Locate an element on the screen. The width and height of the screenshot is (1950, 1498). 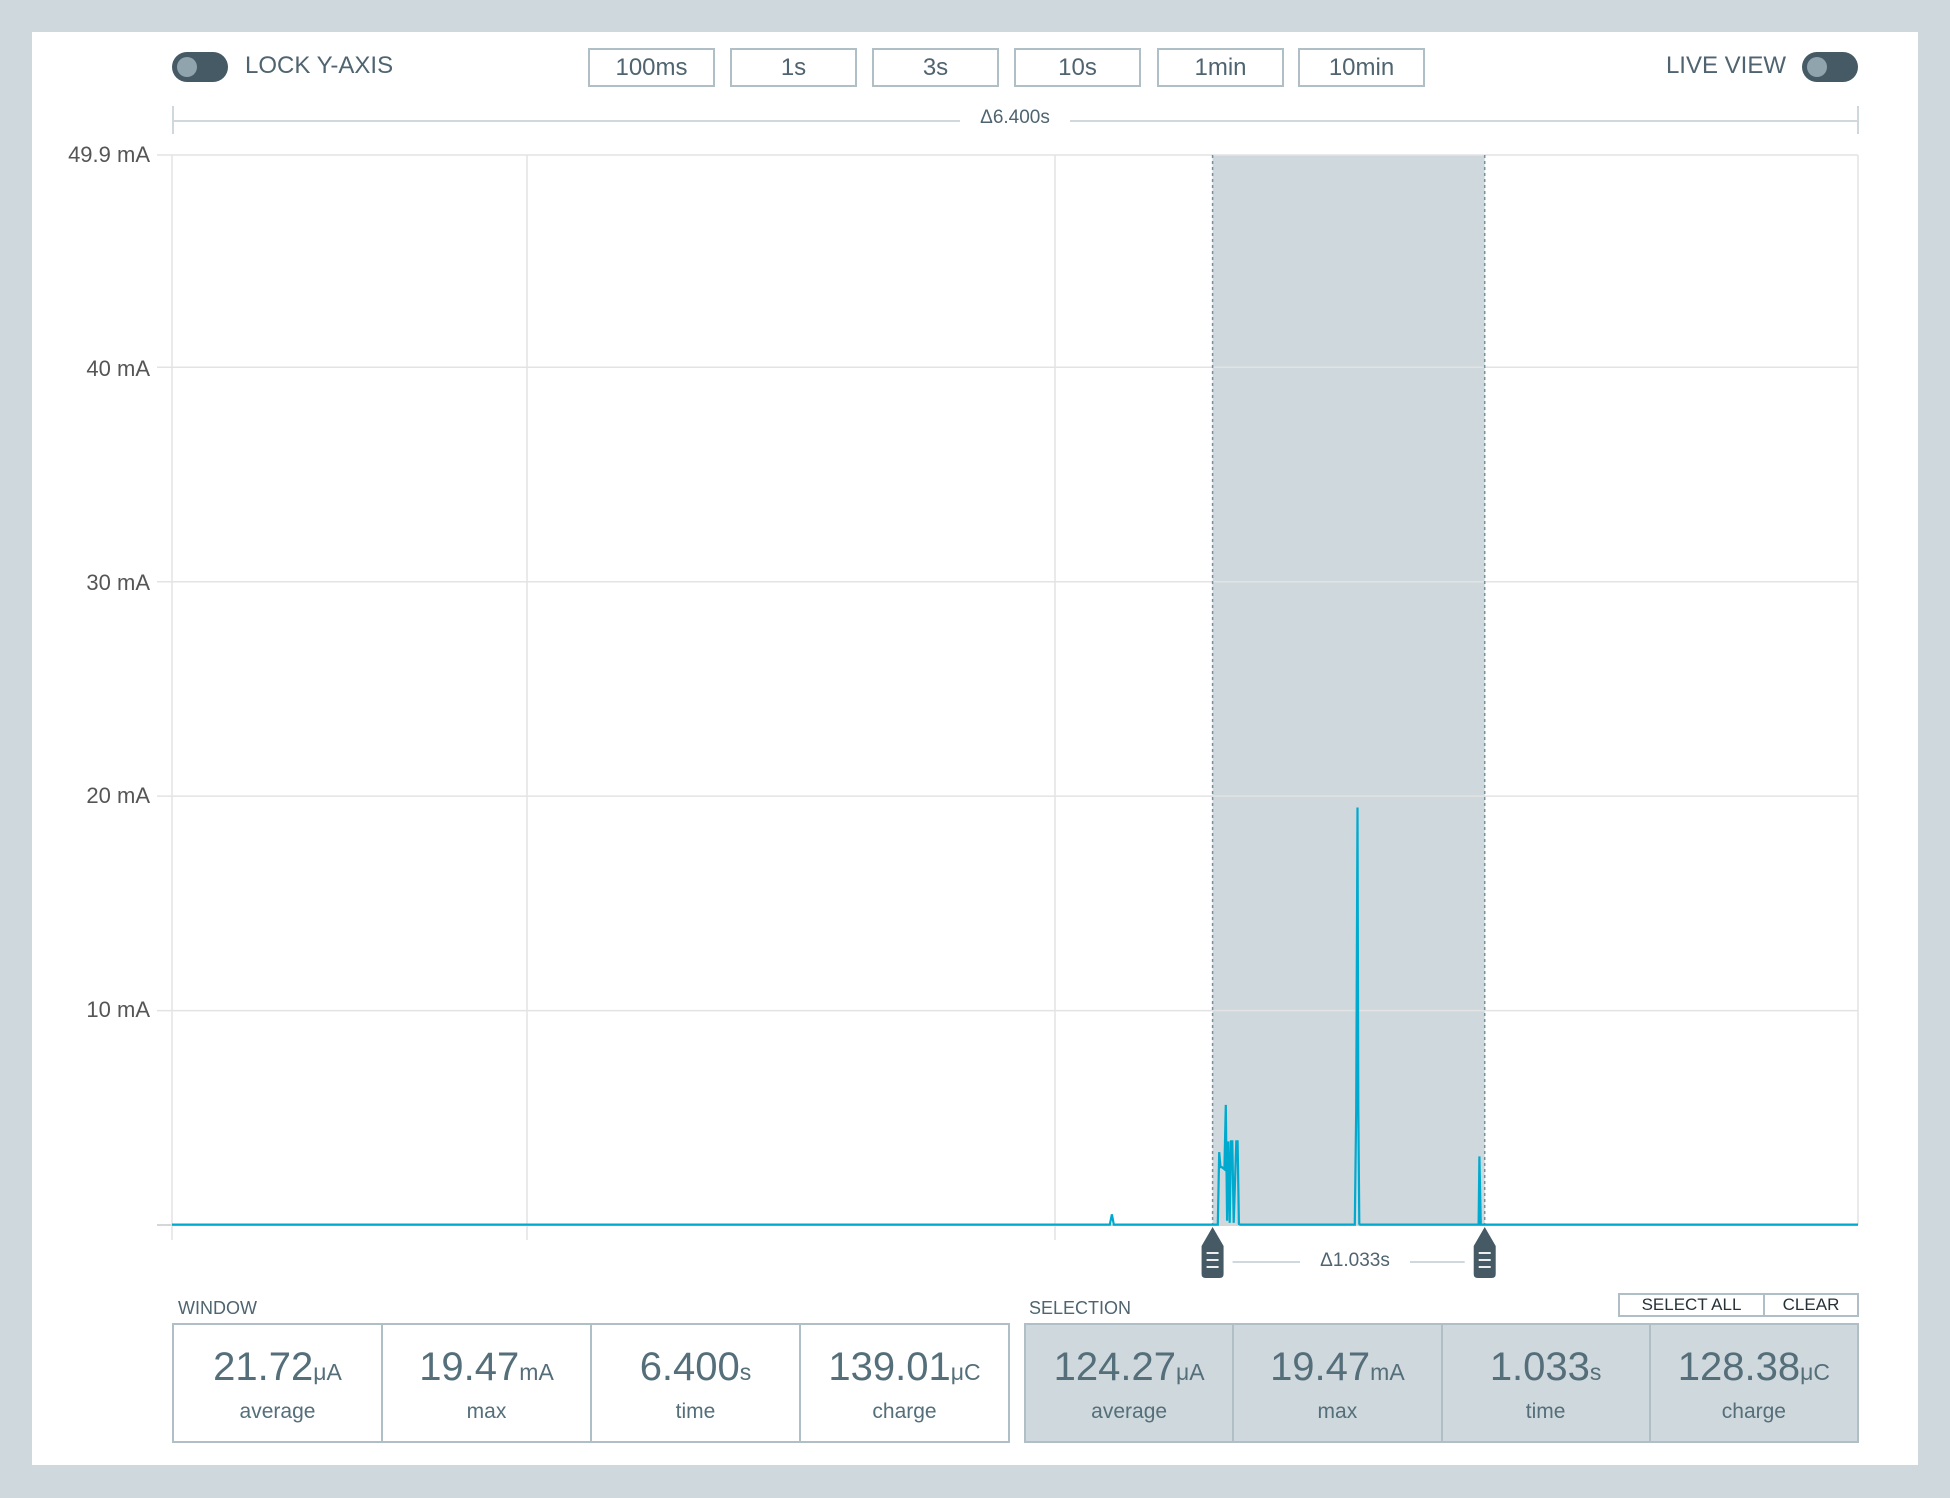
stat-value: 128.38 is located at coordinates (1739, 1367).